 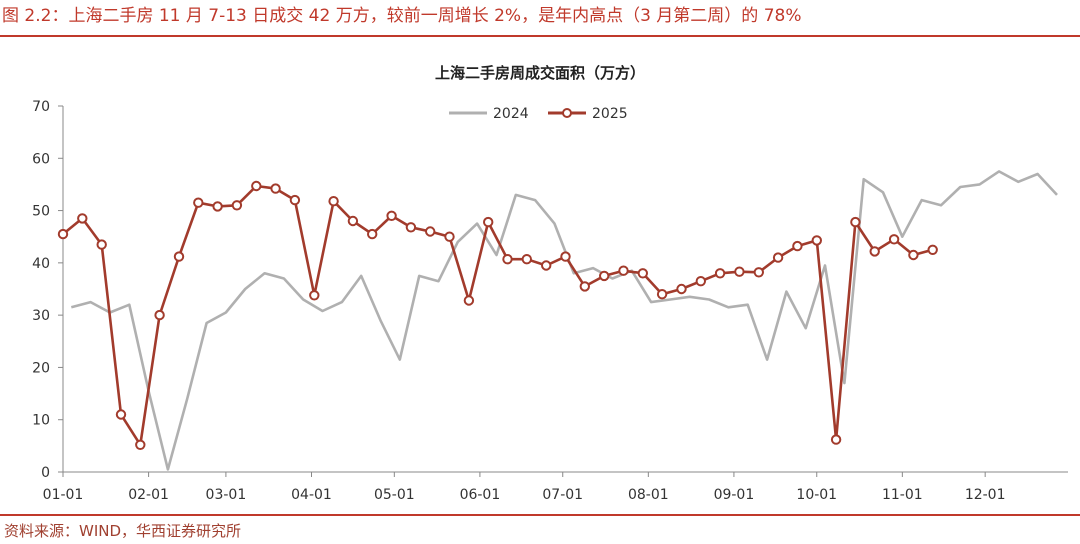 What do you see at coordinates (41, 316) in the screenshot?
I see `y-tick-label: 30` at bounding box center [41, 316].